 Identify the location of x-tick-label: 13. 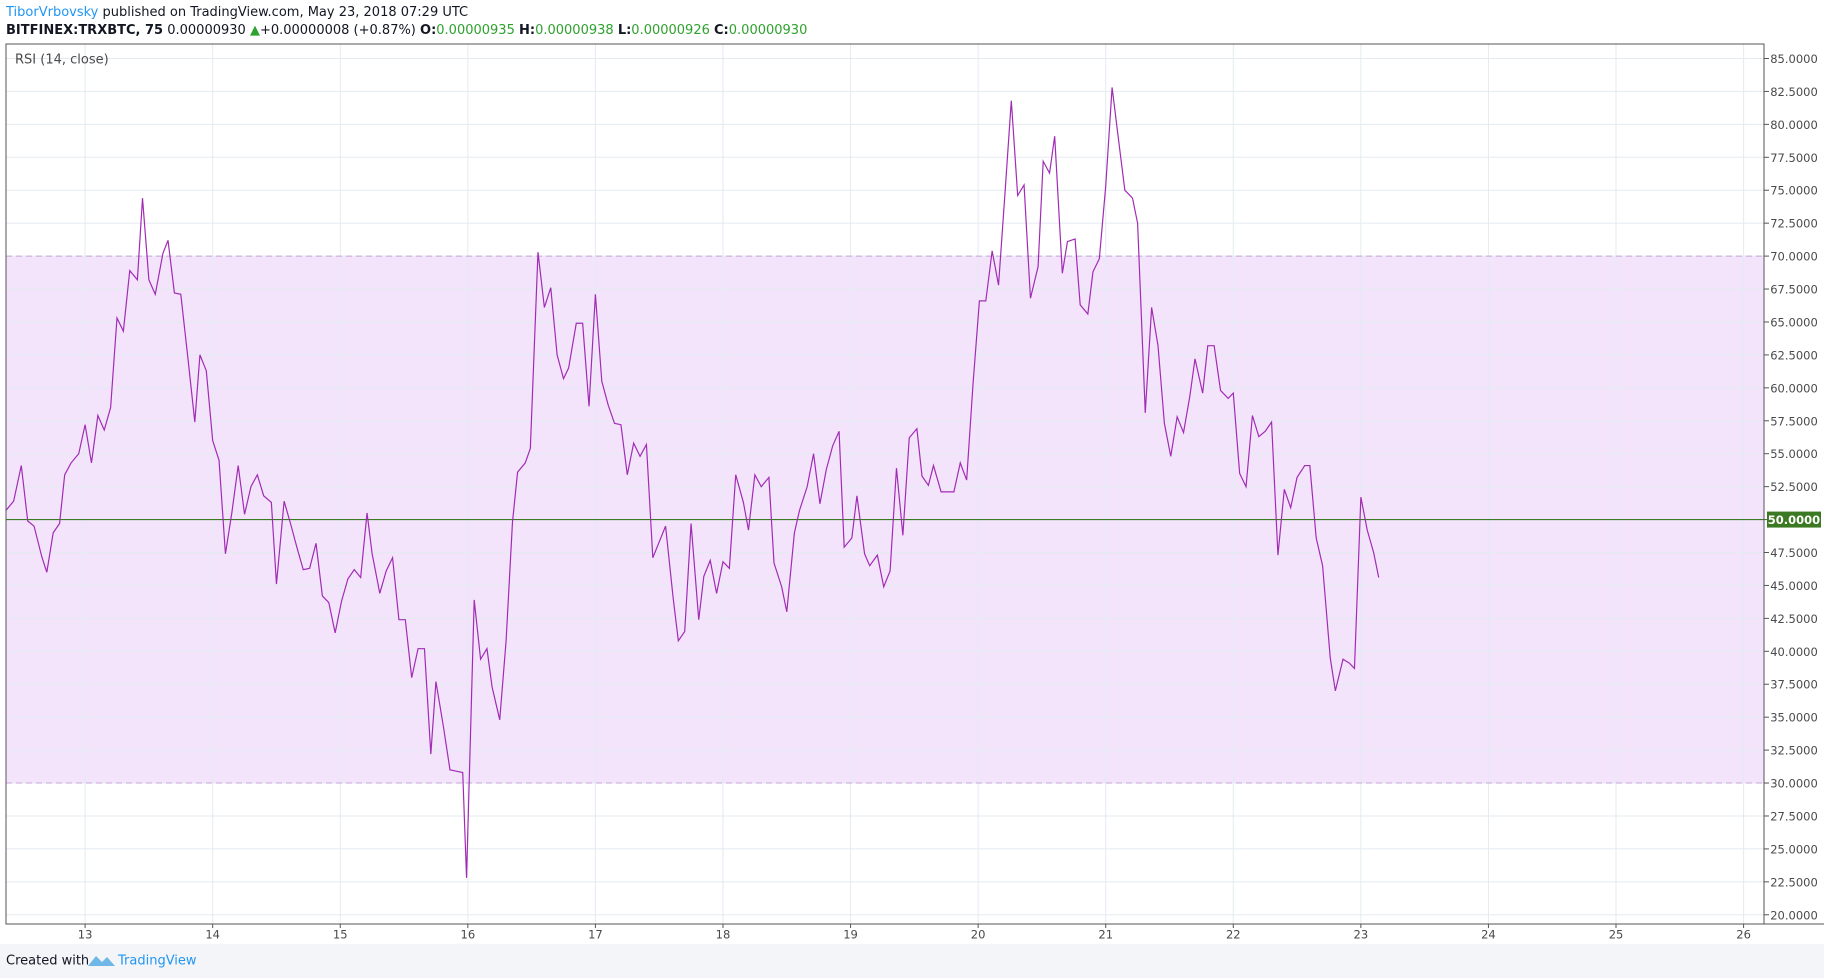
(85, 935).